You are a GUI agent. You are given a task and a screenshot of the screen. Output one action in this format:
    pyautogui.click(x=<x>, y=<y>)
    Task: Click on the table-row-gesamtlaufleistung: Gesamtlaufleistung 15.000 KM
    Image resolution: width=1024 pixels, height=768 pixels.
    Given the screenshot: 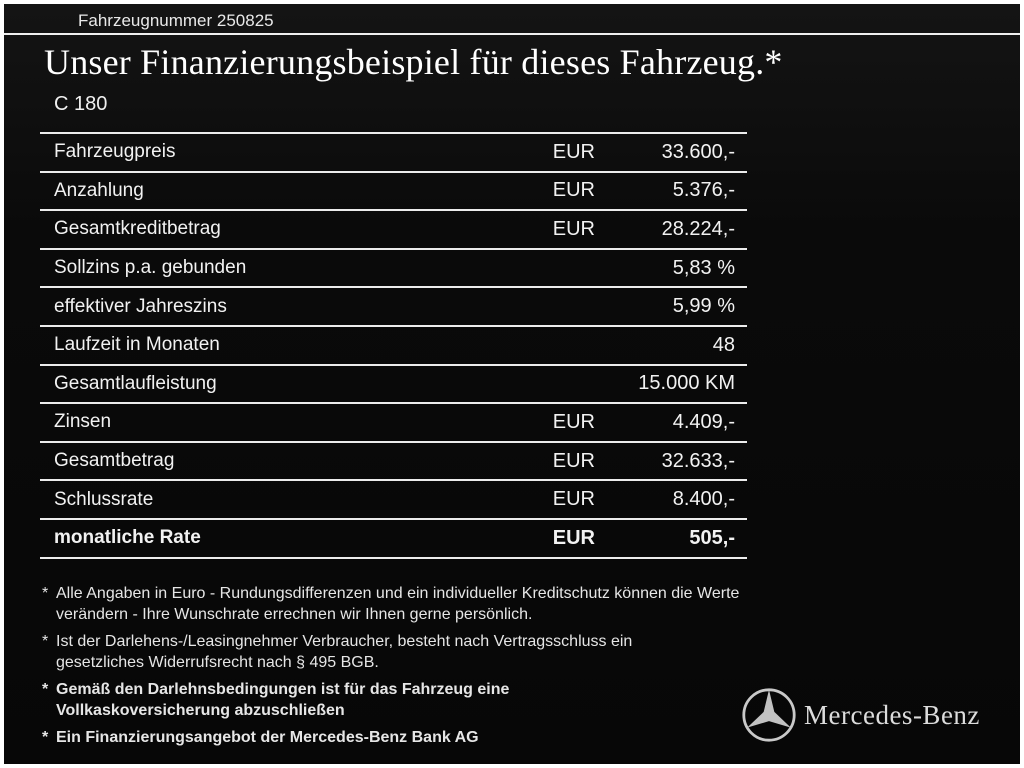 What is the action you would take?
    pyautogui.click(x=393, y=383)
    